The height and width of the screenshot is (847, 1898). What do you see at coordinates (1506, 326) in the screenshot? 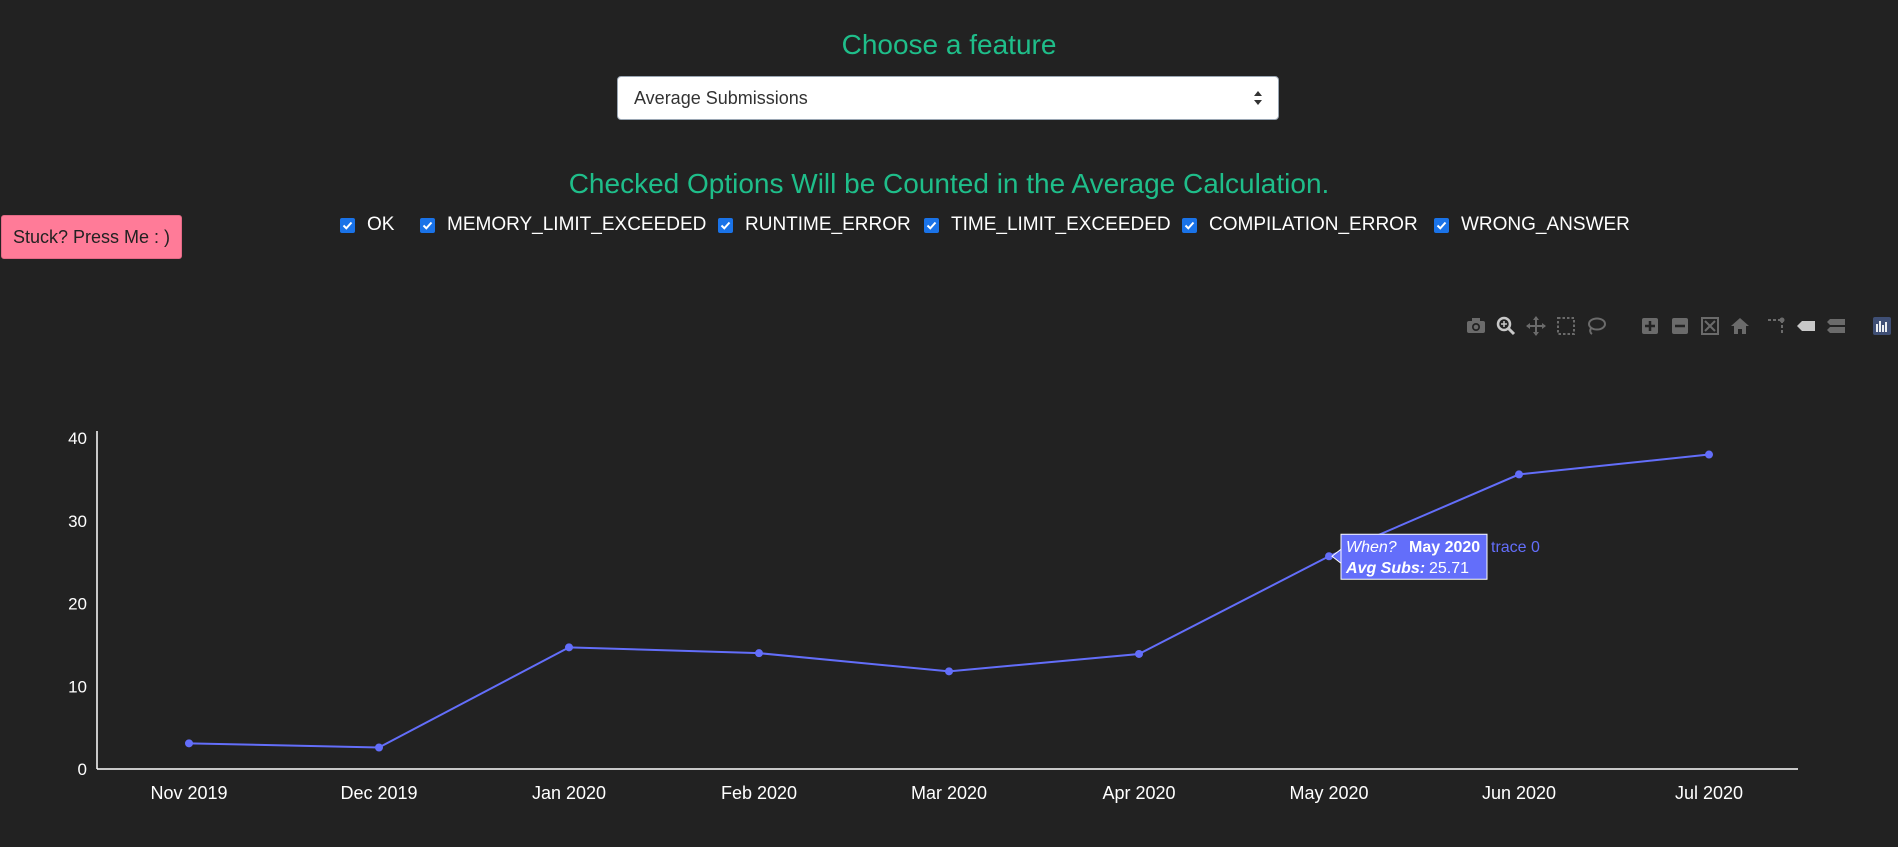
I see `zoom-icon` at bounding box center [1506, 326].